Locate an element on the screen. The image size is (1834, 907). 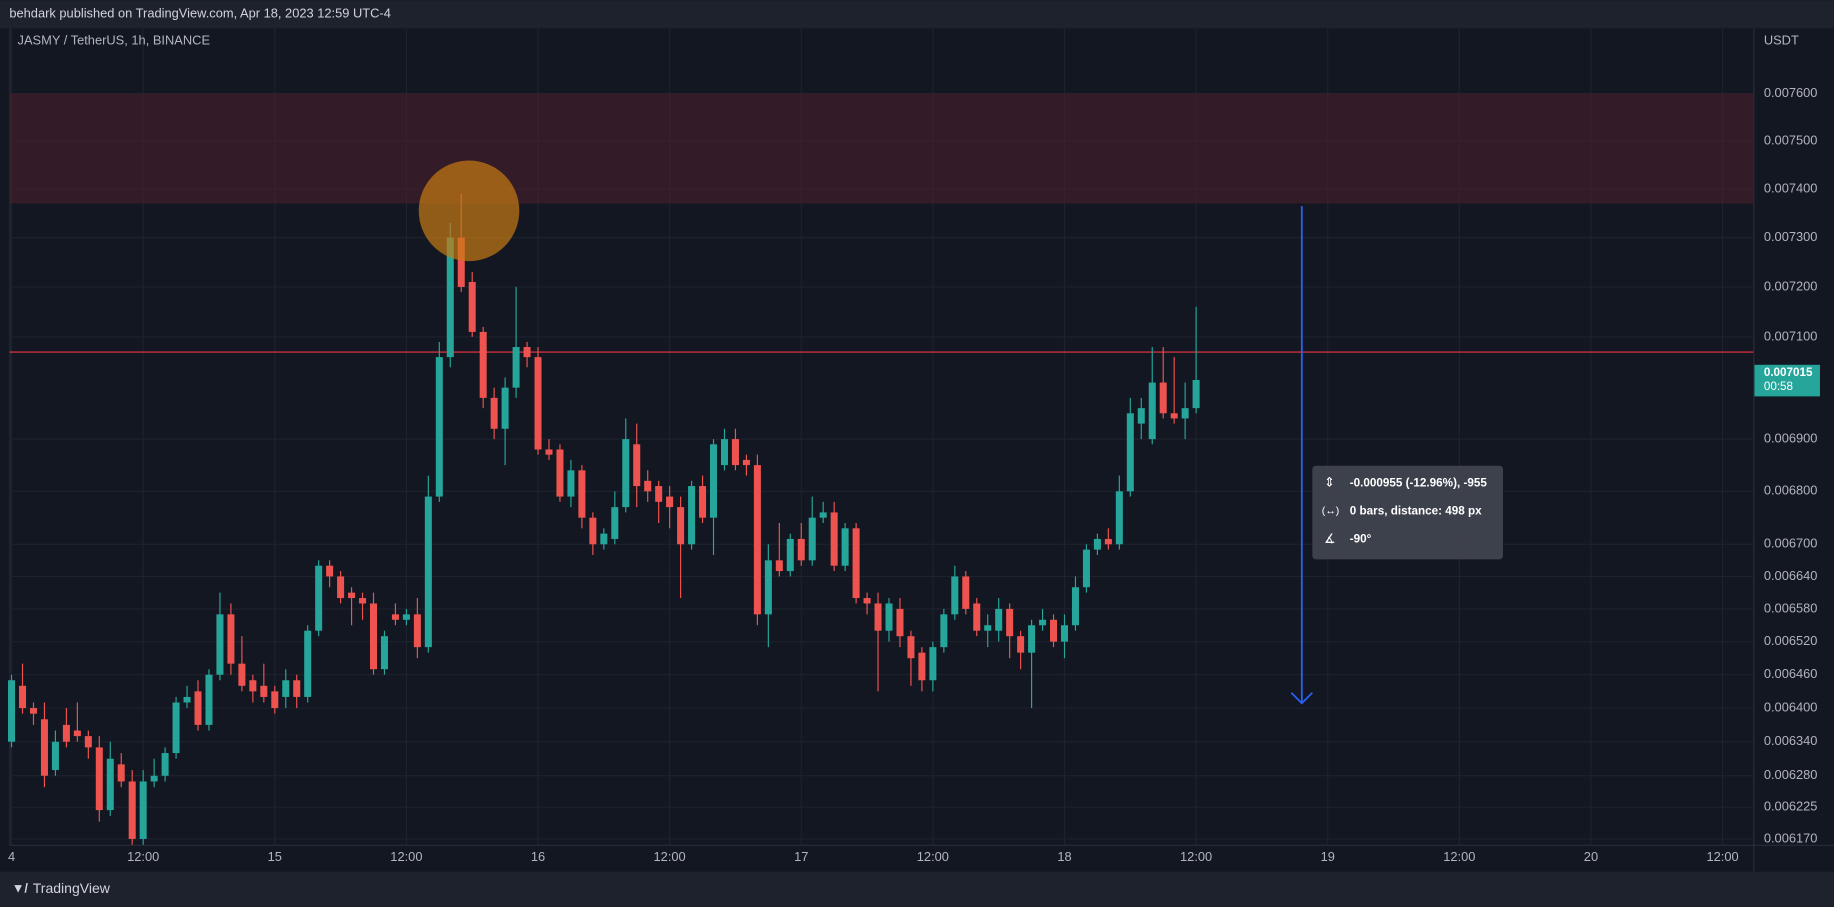
arrow-head is located at coordinates (1301, 698).